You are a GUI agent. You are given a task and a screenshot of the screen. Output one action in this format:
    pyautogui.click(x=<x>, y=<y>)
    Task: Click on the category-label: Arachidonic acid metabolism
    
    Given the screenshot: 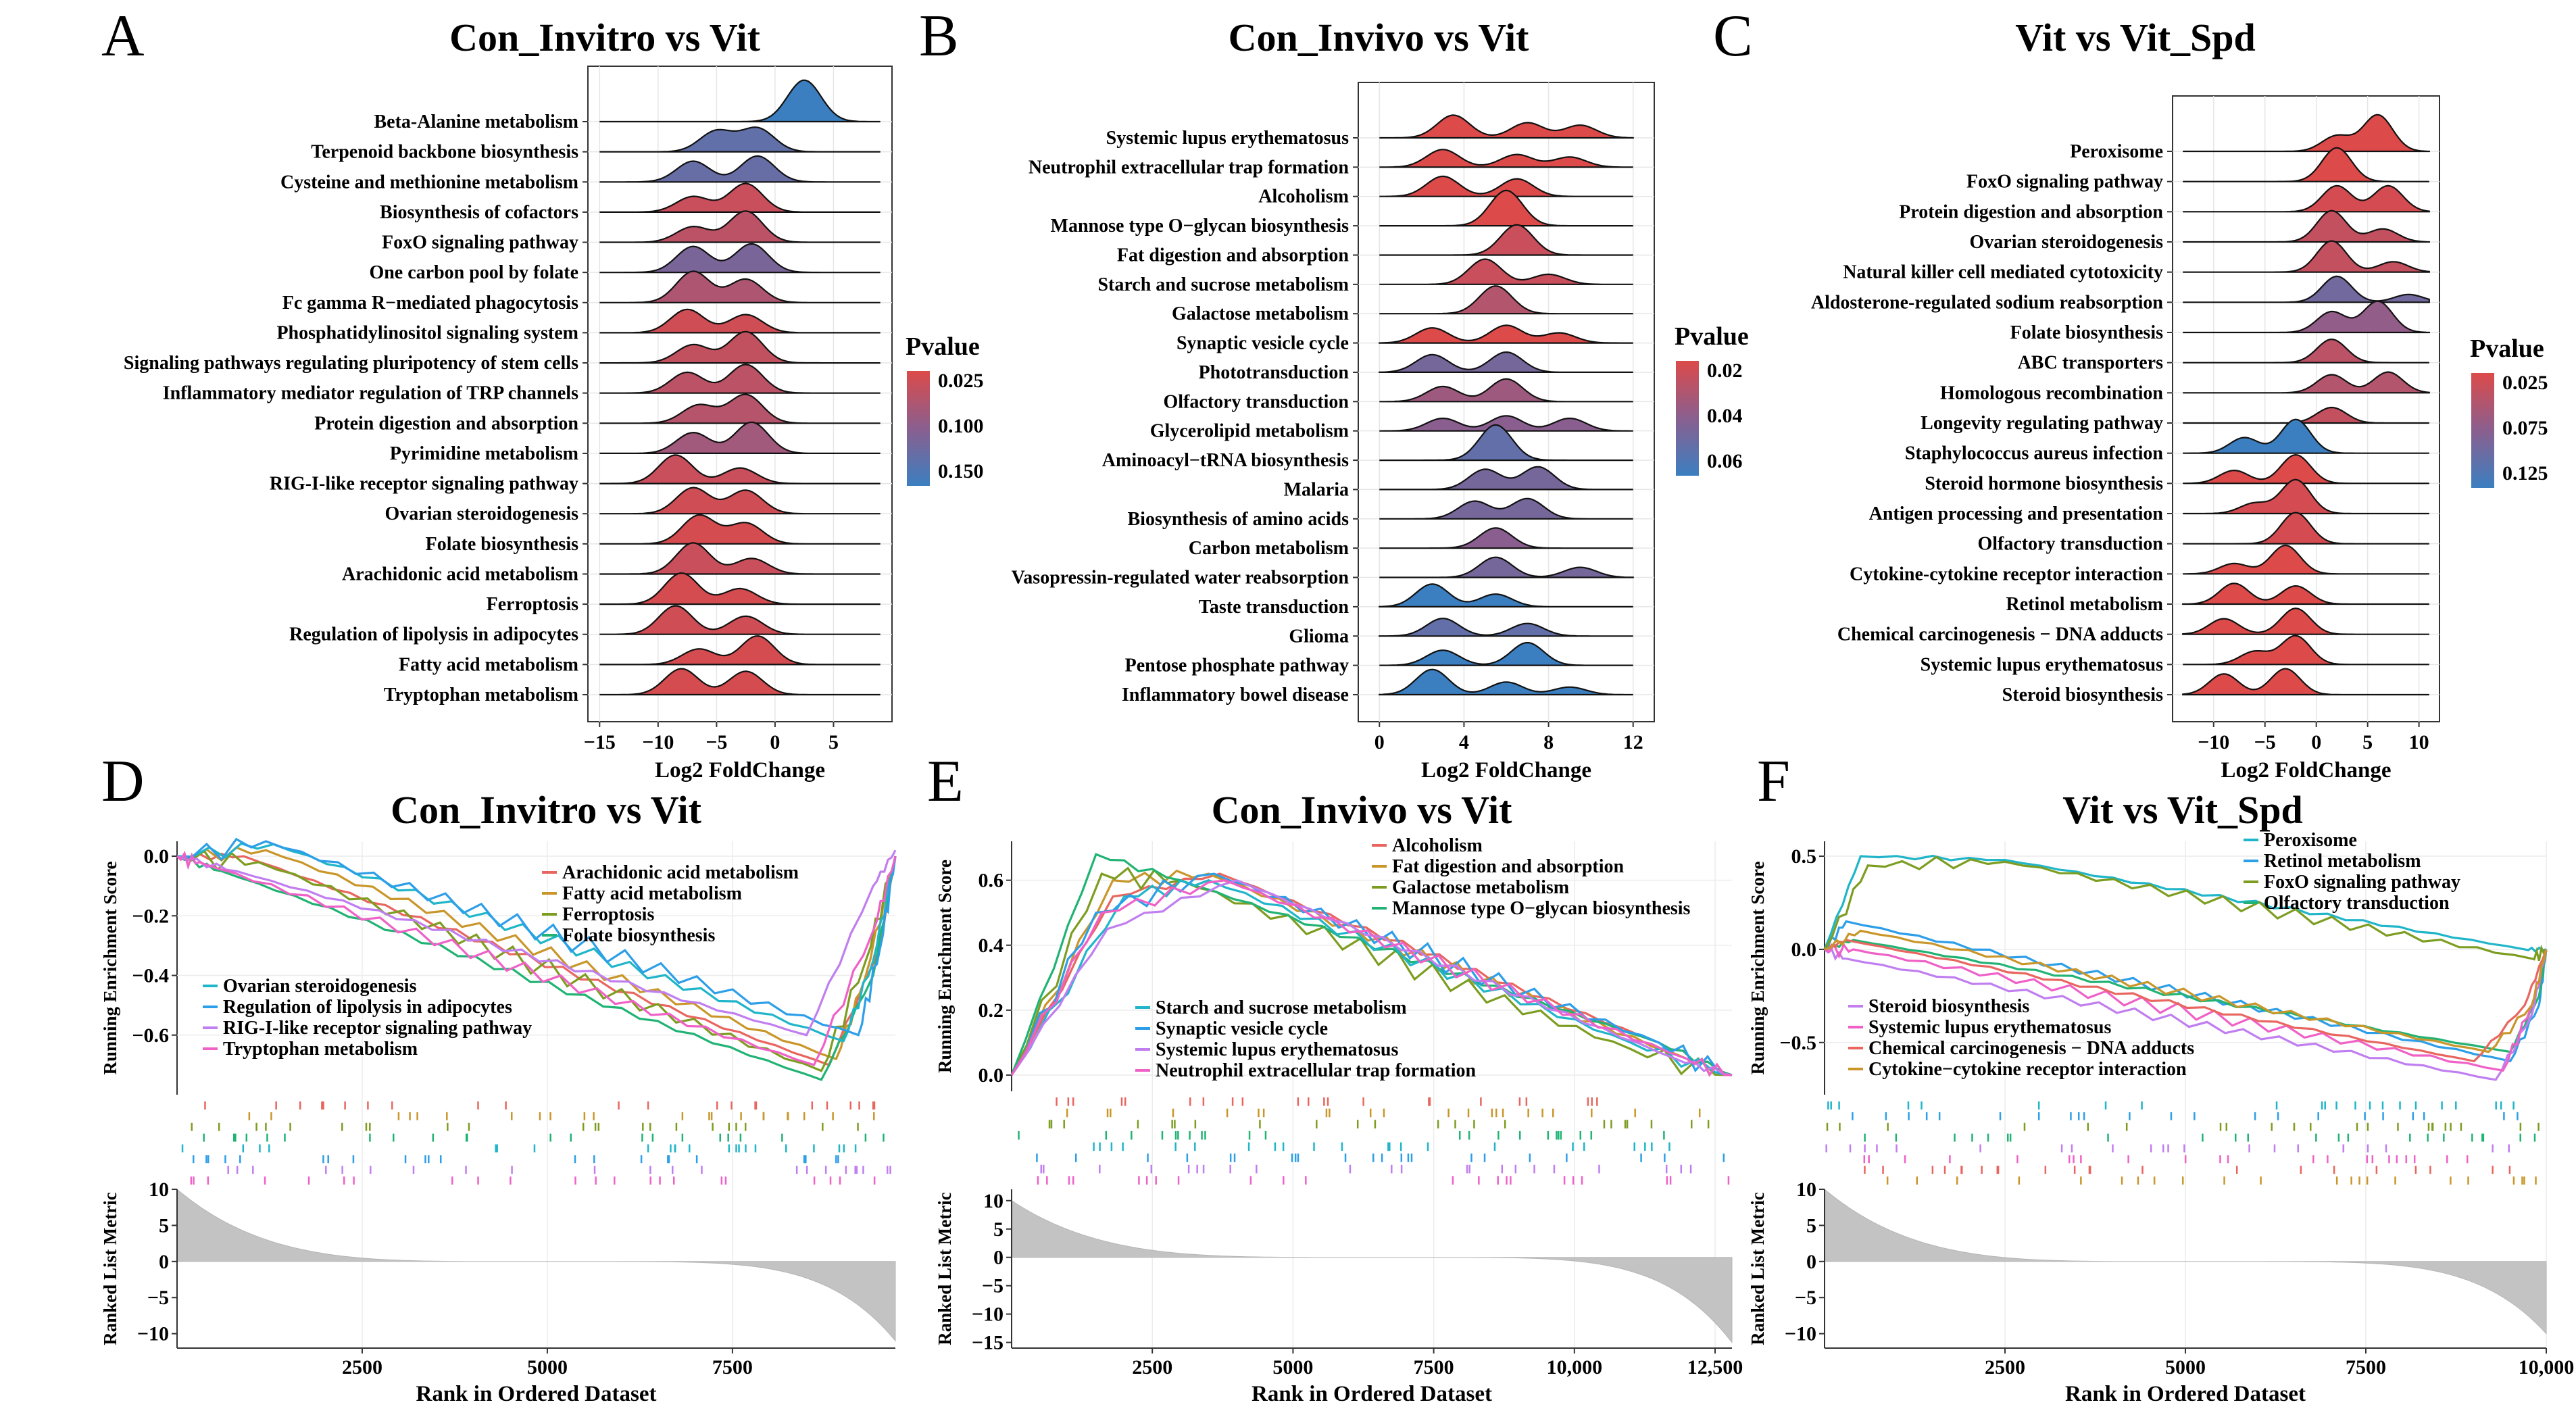 What is the action you would take?
    pyautogui.click(x=460, y=574)
    